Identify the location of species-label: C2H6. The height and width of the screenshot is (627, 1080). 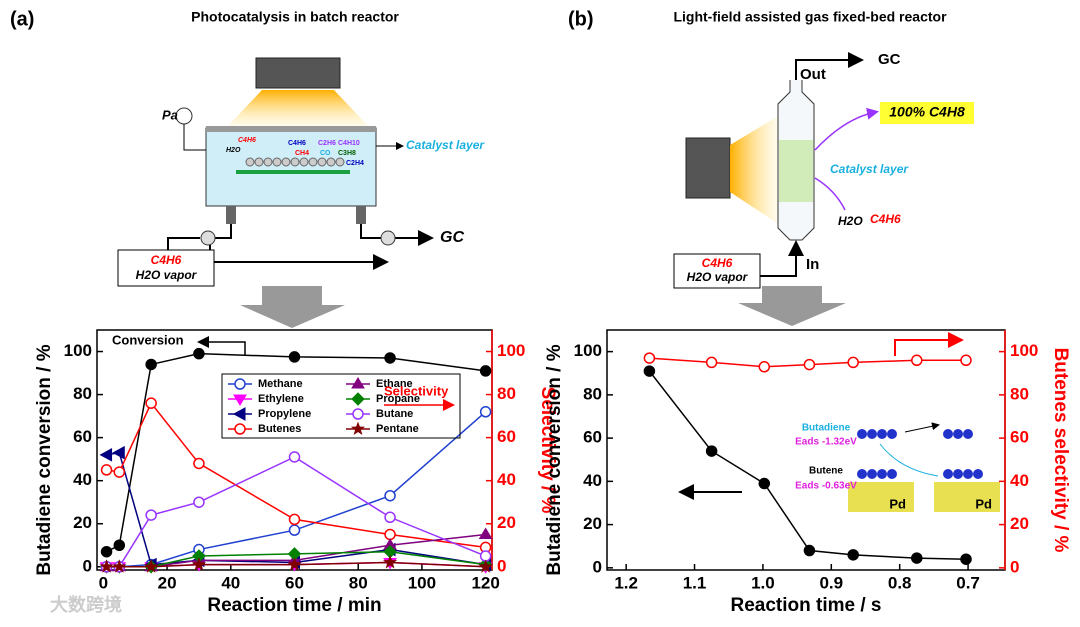
(327, 143).